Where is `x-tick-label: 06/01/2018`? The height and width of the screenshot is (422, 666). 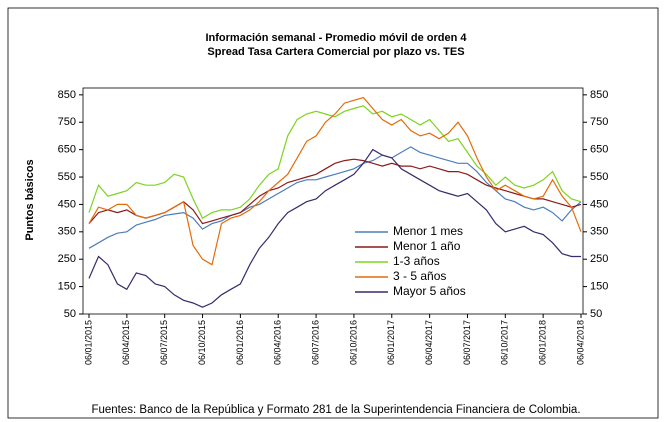
x-tick-label: 06/01/2018 is located at coordinates (543, 342).